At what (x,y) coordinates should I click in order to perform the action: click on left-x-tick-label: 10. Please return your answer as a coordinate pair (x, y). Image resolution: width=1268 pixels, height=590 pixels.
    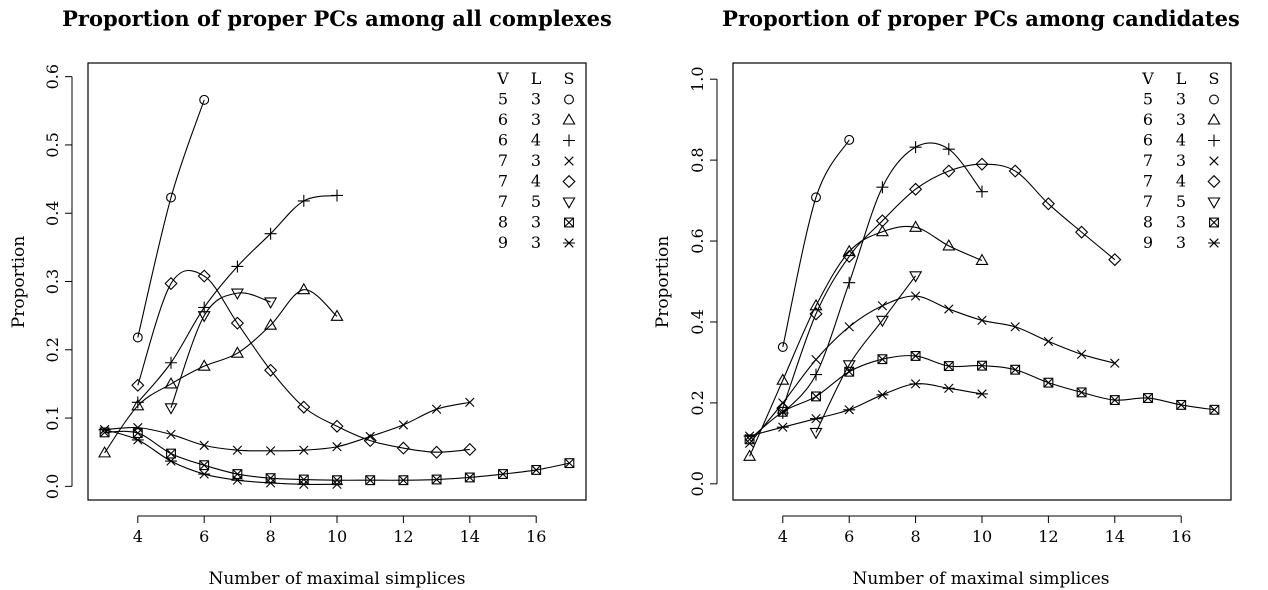
    Looking at the image, I should click on (337, 536).